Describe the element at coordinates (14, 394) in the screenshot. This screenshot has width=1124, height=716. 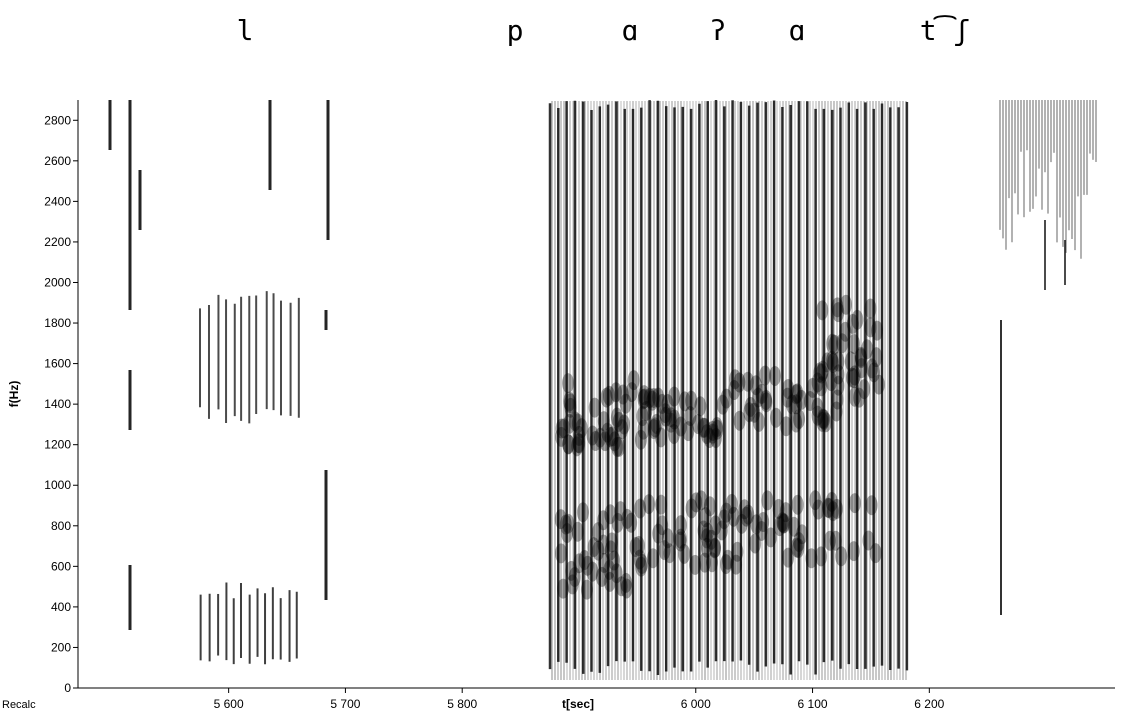
I see `y-axis-label: f(Hz)` at that location.